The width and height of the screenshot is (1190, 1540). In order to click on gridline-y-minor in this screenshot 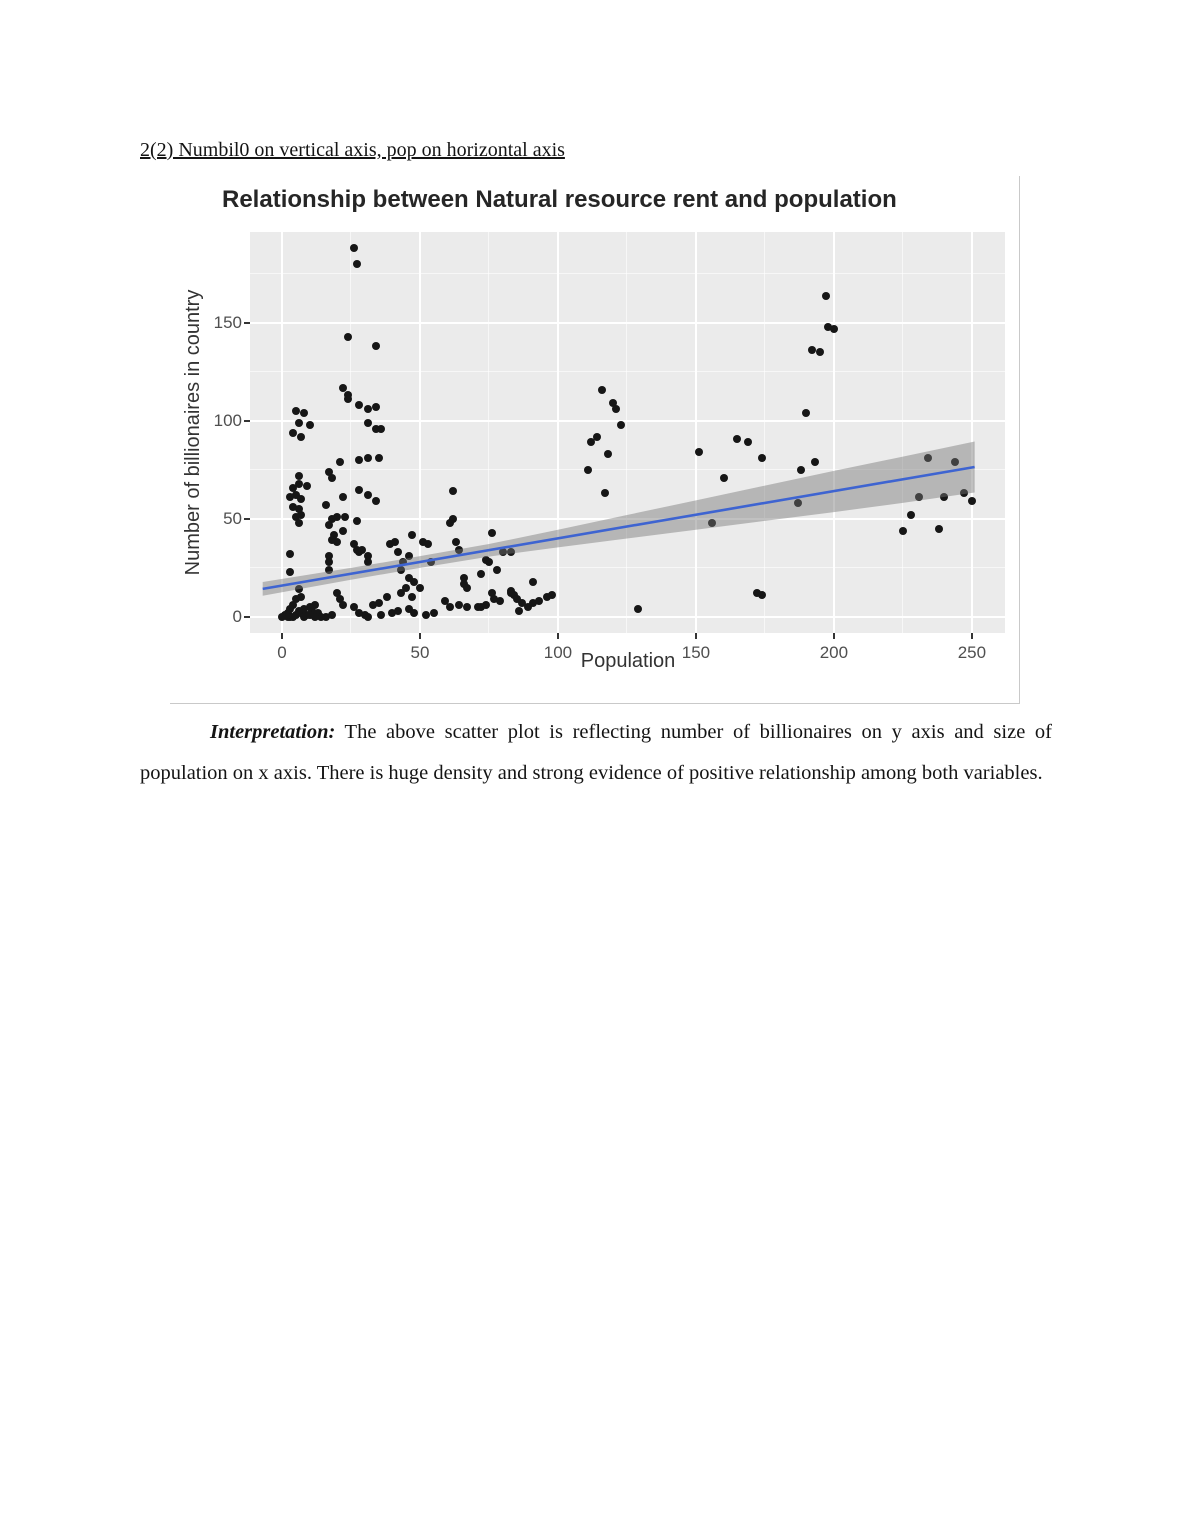, I will do `click(627, 372)`.